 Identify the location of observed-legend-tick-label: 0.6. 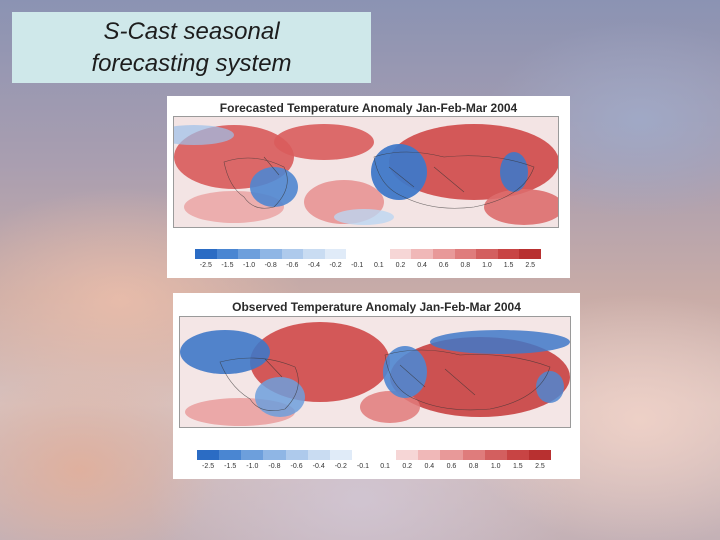
(451, 466).